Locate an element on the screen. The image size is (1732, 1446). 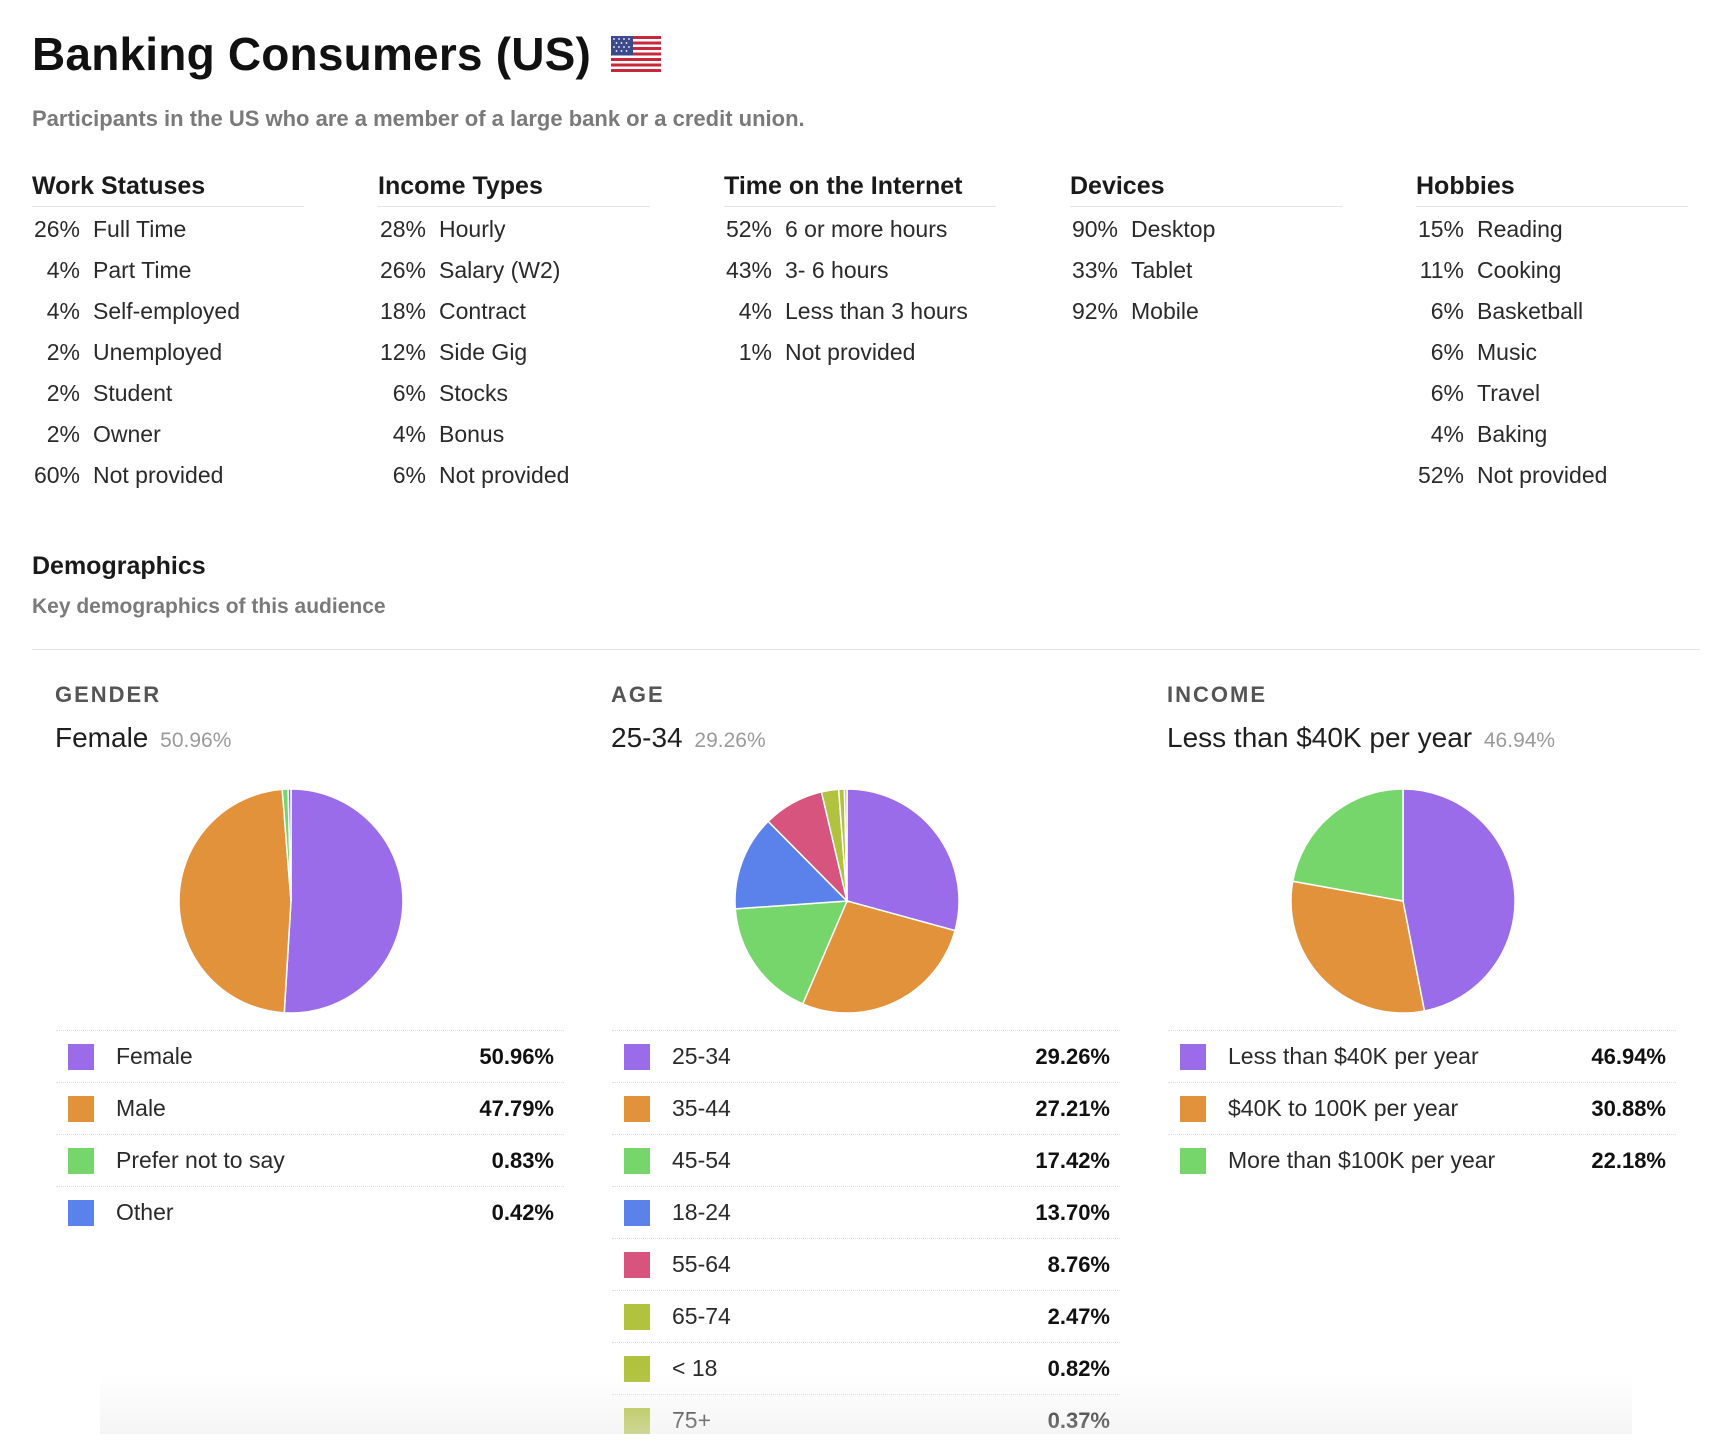
legend-row-55-64: 55-64 8.76% is located at coordinates (866, 1264).